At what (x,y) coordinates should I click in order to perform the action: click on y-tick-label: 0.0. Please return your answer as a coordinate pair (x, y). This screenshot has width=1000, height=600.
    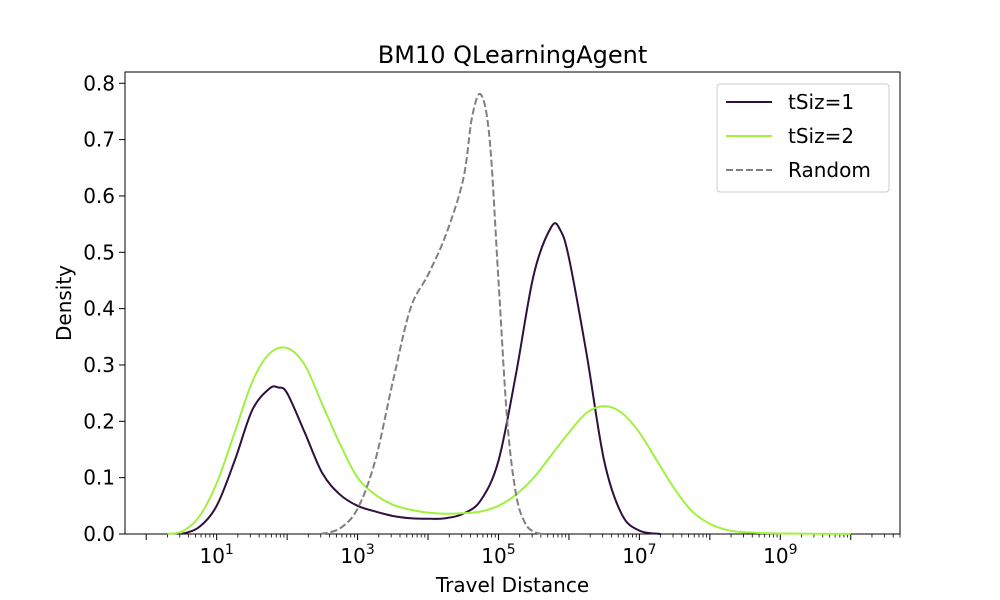
    Looking at the image, I should click on (99, 534).